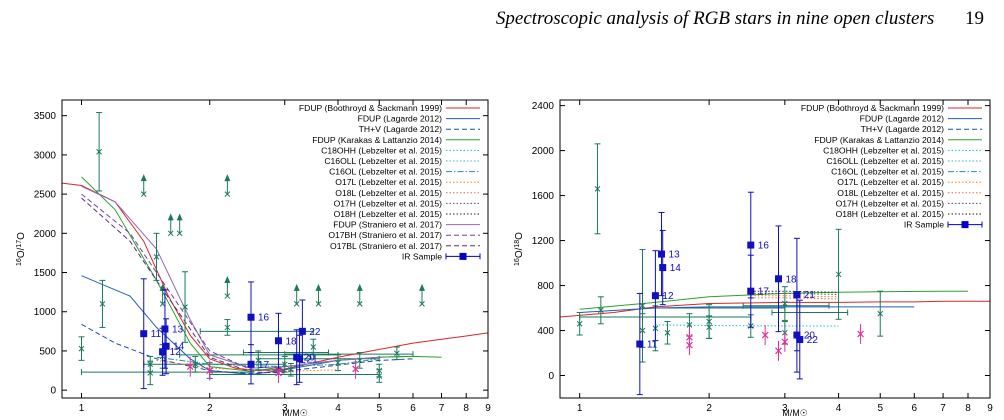 This screenshot has height=420, width=1004. What do you see at coordinates (879, 140) in the screenshot?
I see `legend-entry-label: FDUP (Karakas & Lattanzio 2014)` at bounding box center [879, 140].